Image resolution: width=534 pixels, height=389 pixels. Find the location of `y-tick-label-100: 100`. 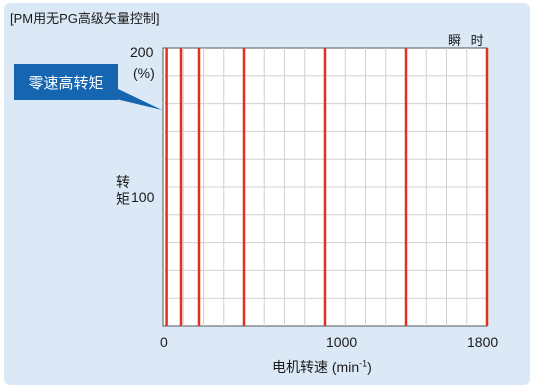

y-tick-label-100: 100 is located at coordinates (143, 197).